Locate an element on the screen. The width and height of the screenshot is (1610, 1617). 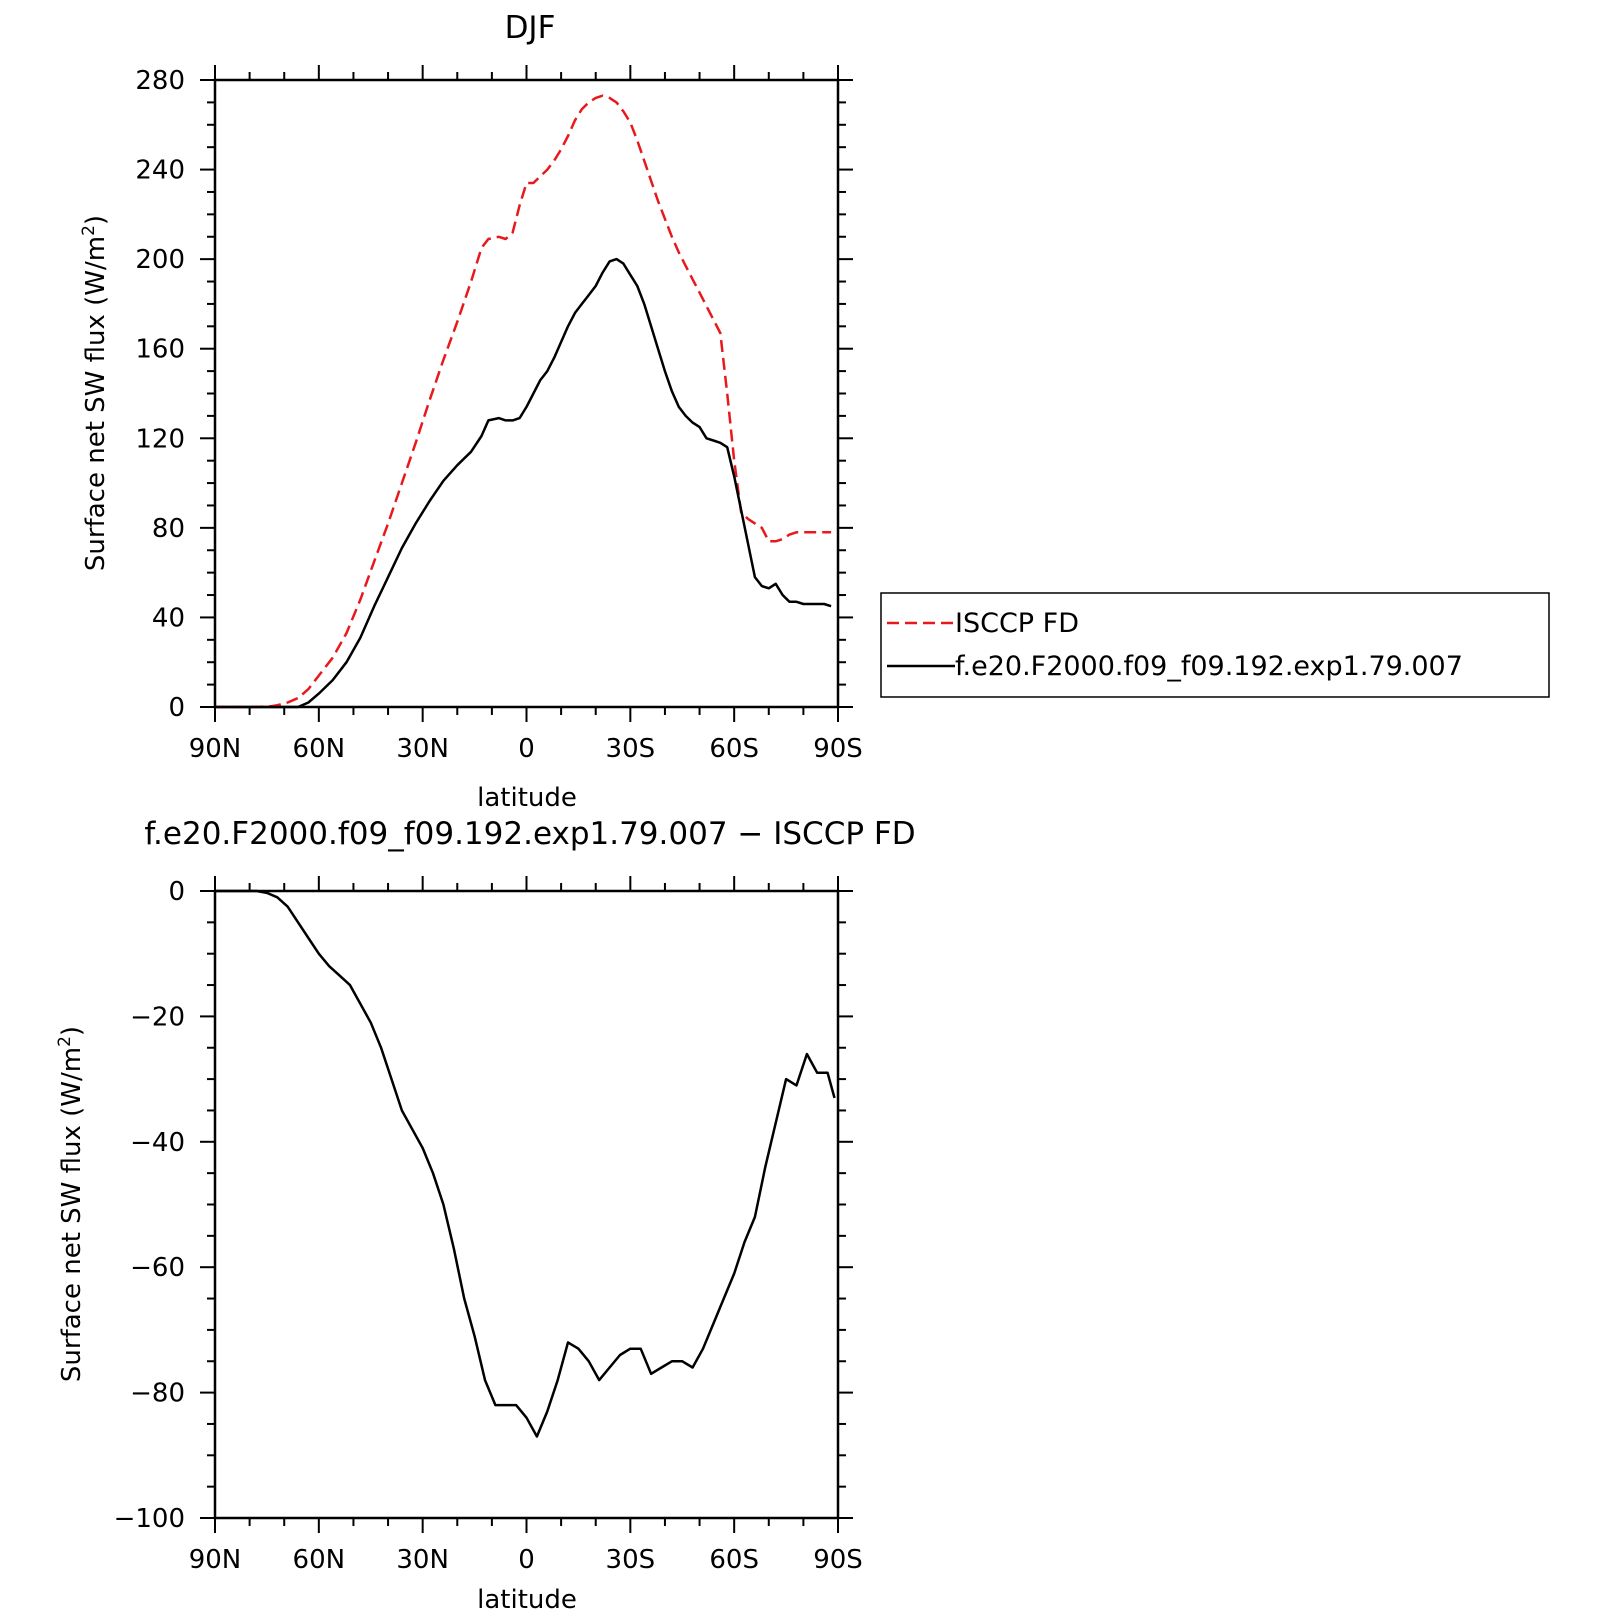
y-tick-label: −80 is located at coordinates (157, 1394).